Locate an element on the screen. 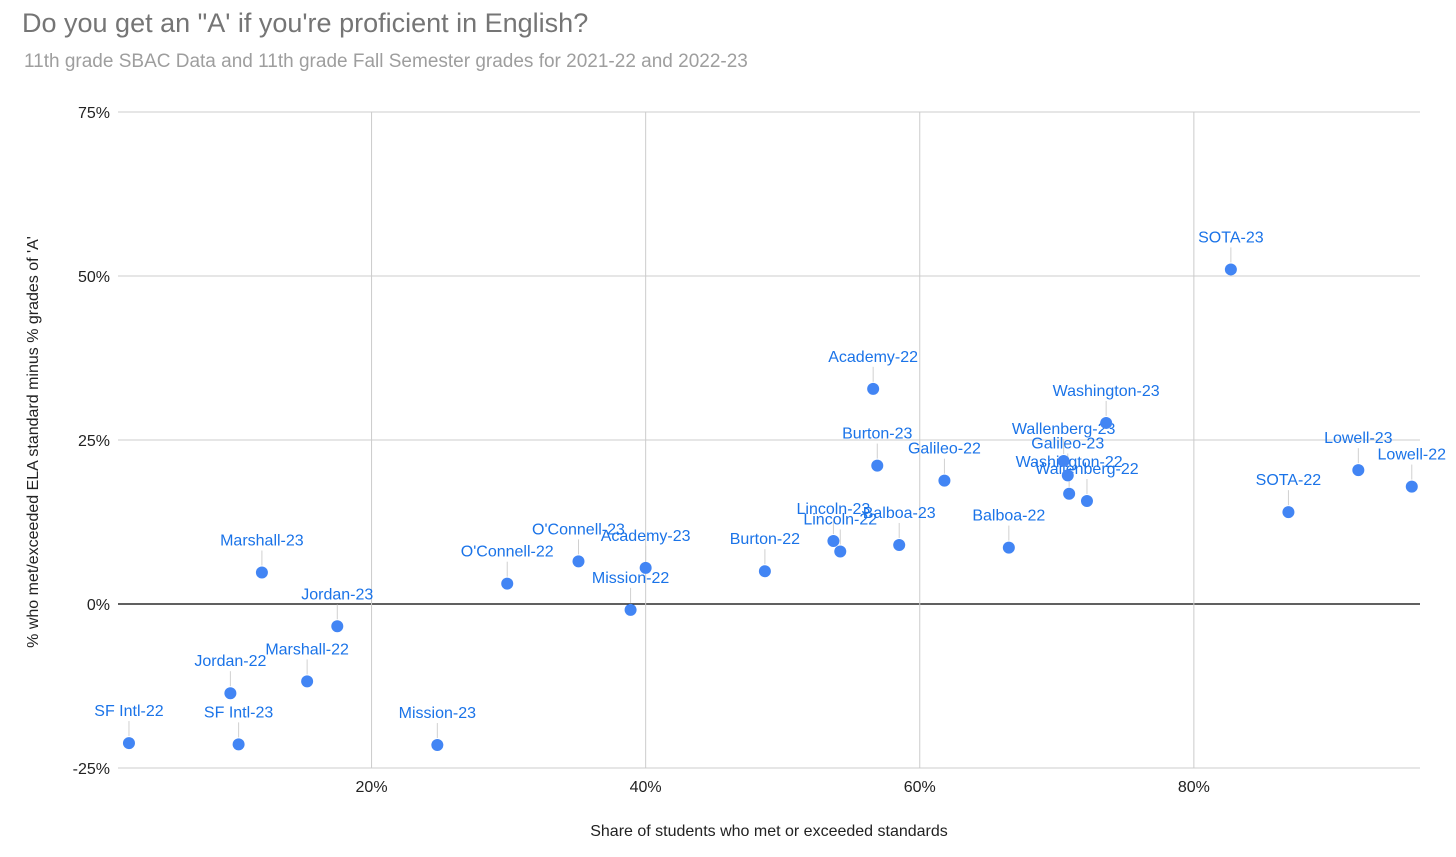 This screenshot has height=857, width=1456. point-label: Mission-23 is located at coordinates (437, 713).